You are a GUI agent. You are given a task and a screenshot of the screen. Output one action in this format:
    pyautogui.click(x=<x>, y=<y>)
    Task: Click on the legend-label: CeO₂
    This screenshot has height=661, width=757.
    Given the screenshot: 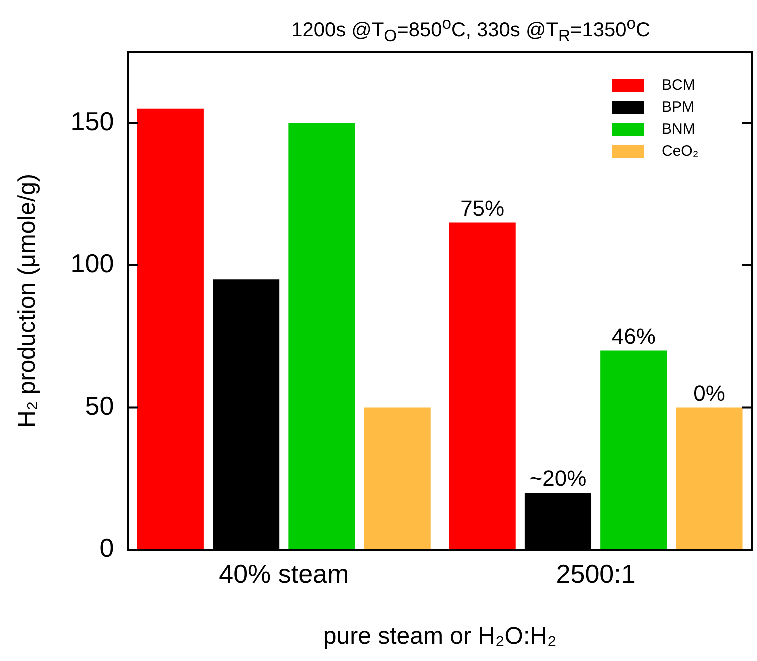 What is the action you would take?
    pyautogui.click(x=680, y=151)
    